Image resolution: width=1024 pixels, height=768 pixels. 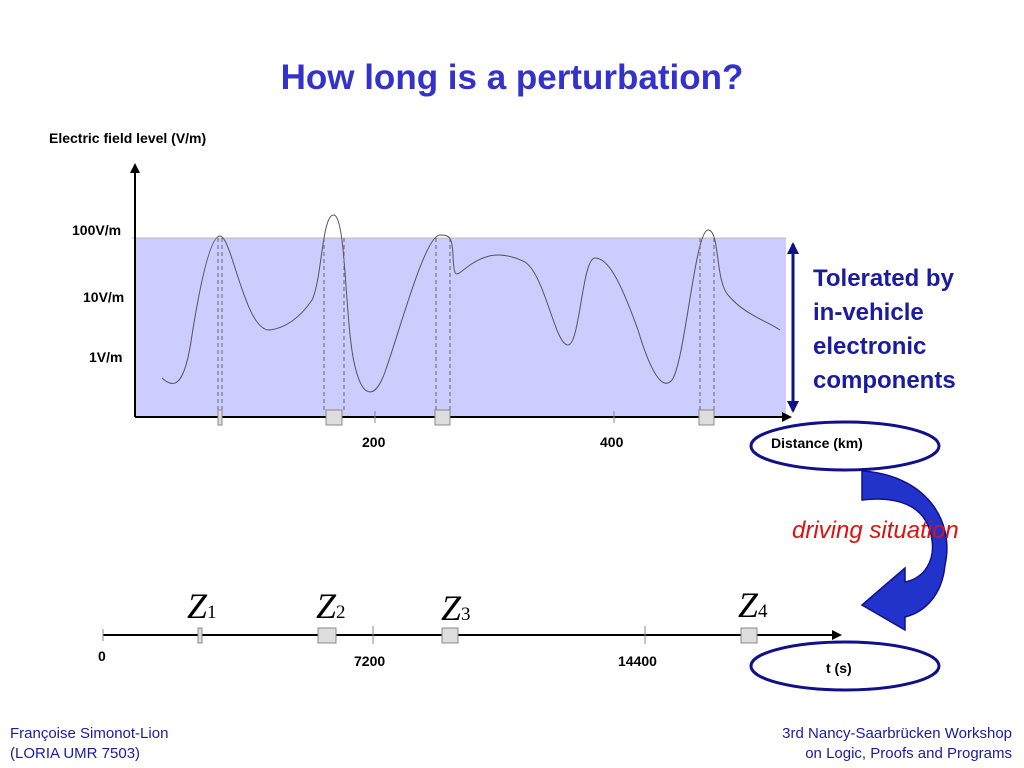 What do you see at coordinates (370, 661) in the screenshot?
I see `time-tick-label-7200: 7200` at bounding box center [370, 661].